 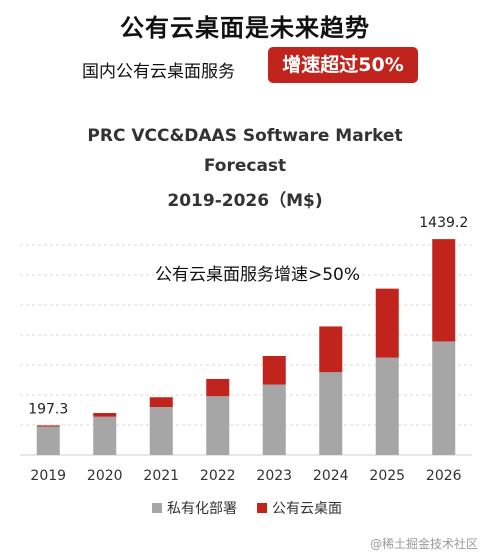 What do you see at coordinates (257, 275) in the screenshot?
I see `growth-annotation: 公有云桌面服务增速>50%` at bounding box center [257, 275].